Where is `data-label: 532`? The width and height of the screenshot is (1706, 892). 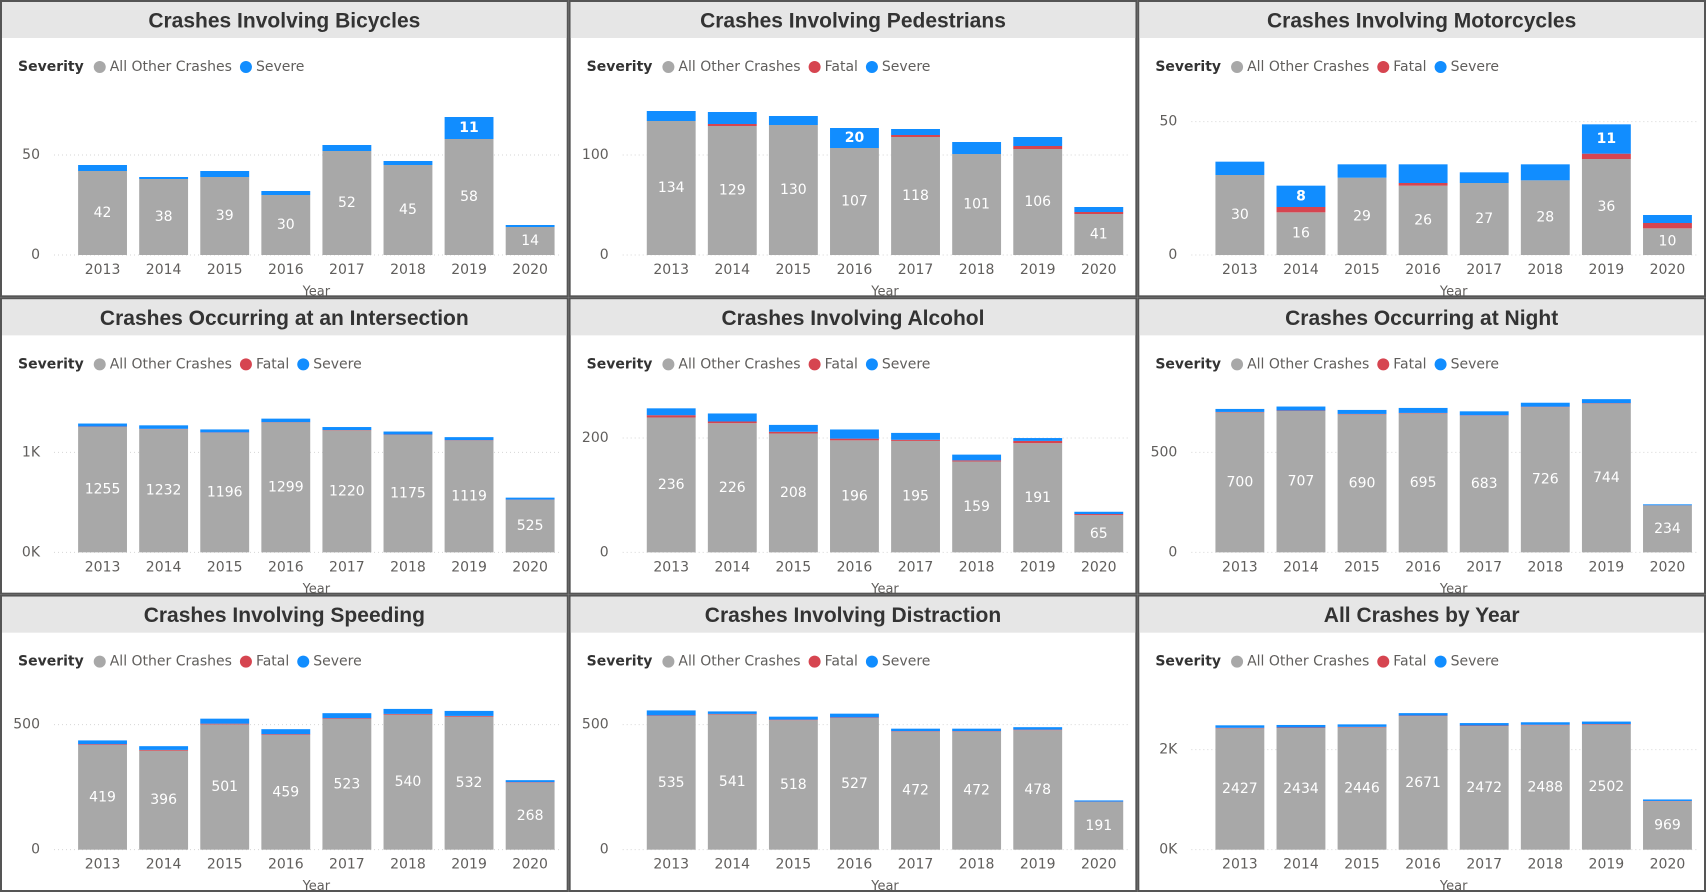 data-label: 532 is located at coordinates (469, 783).